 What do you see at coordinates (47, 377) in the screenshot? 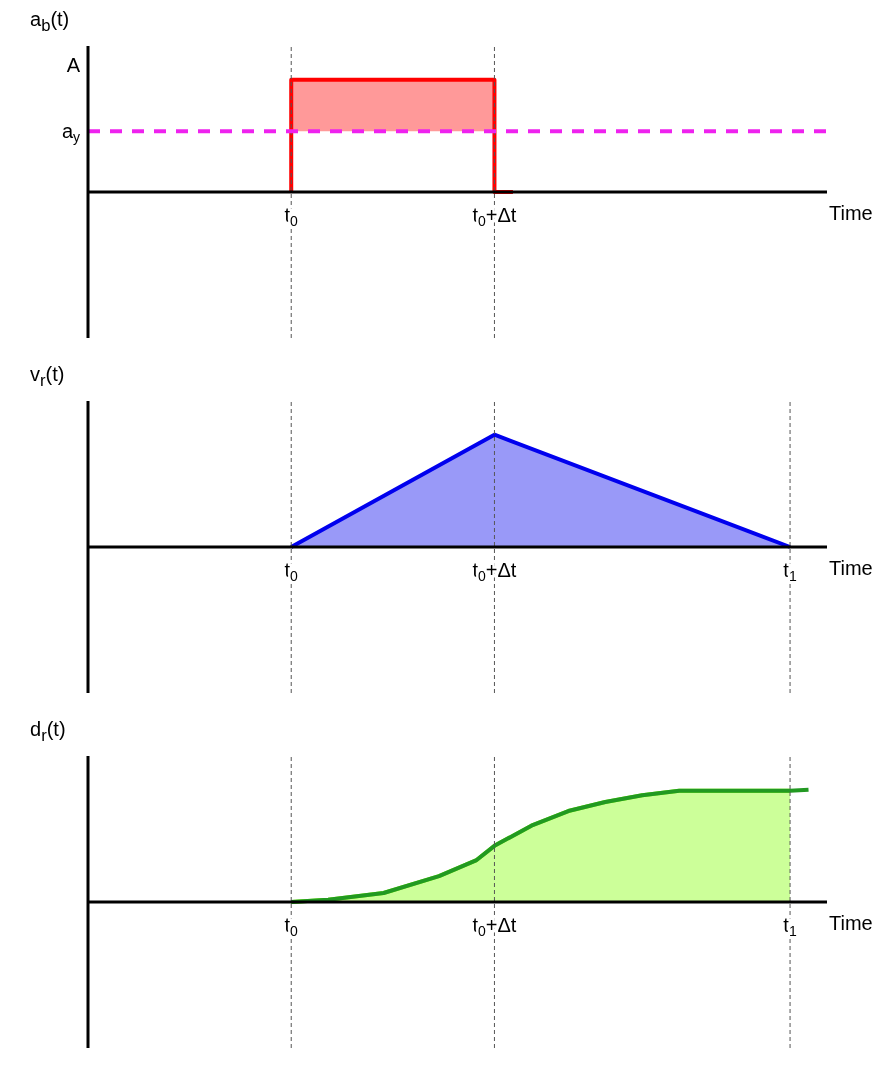
I see `y-axis-title: v$_{r}$(t)` at bounding box center [47, 377].